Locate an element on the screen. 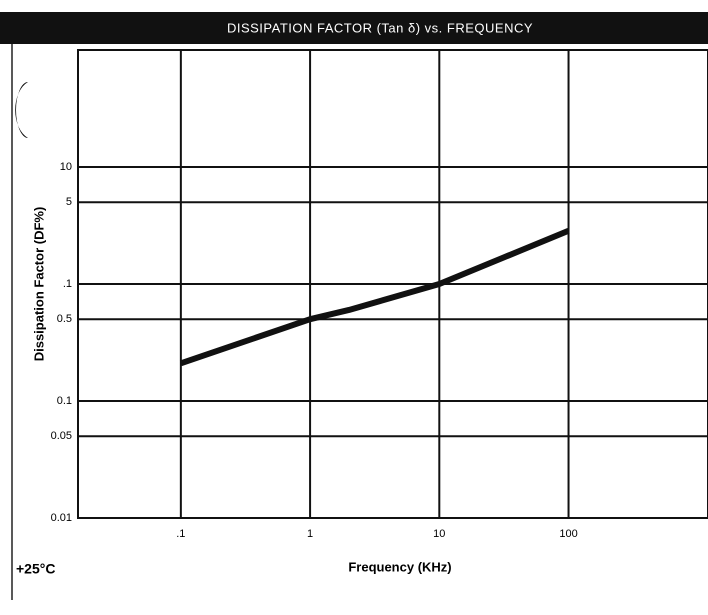  y-tick-label: 10 is located at coordinates (66, 167).